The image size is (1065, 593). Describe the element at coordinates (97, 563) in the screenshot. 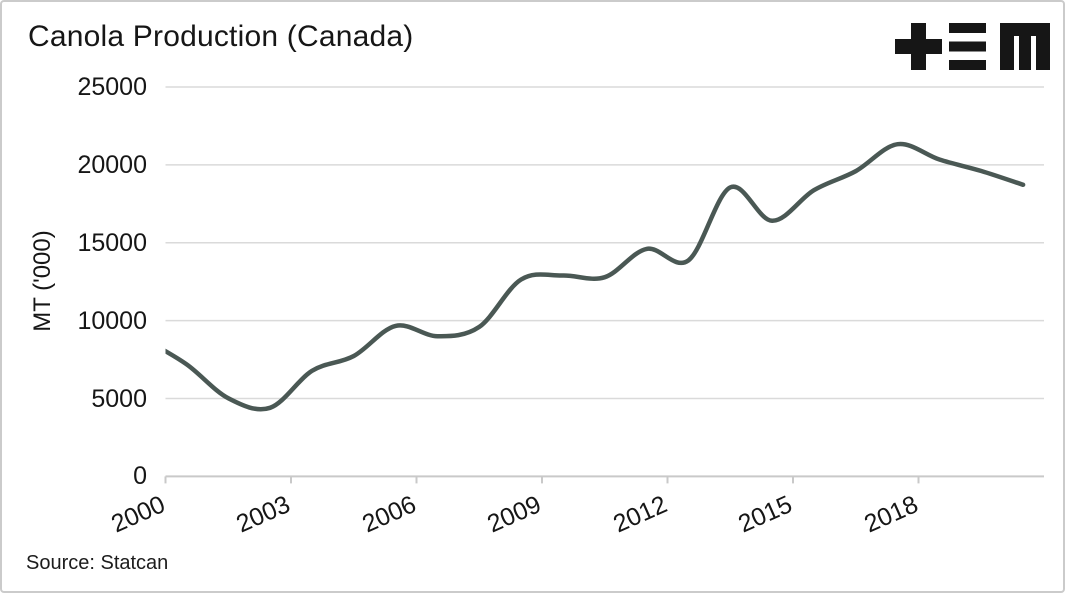

I see `source-note: Source: Statcan` at that location.